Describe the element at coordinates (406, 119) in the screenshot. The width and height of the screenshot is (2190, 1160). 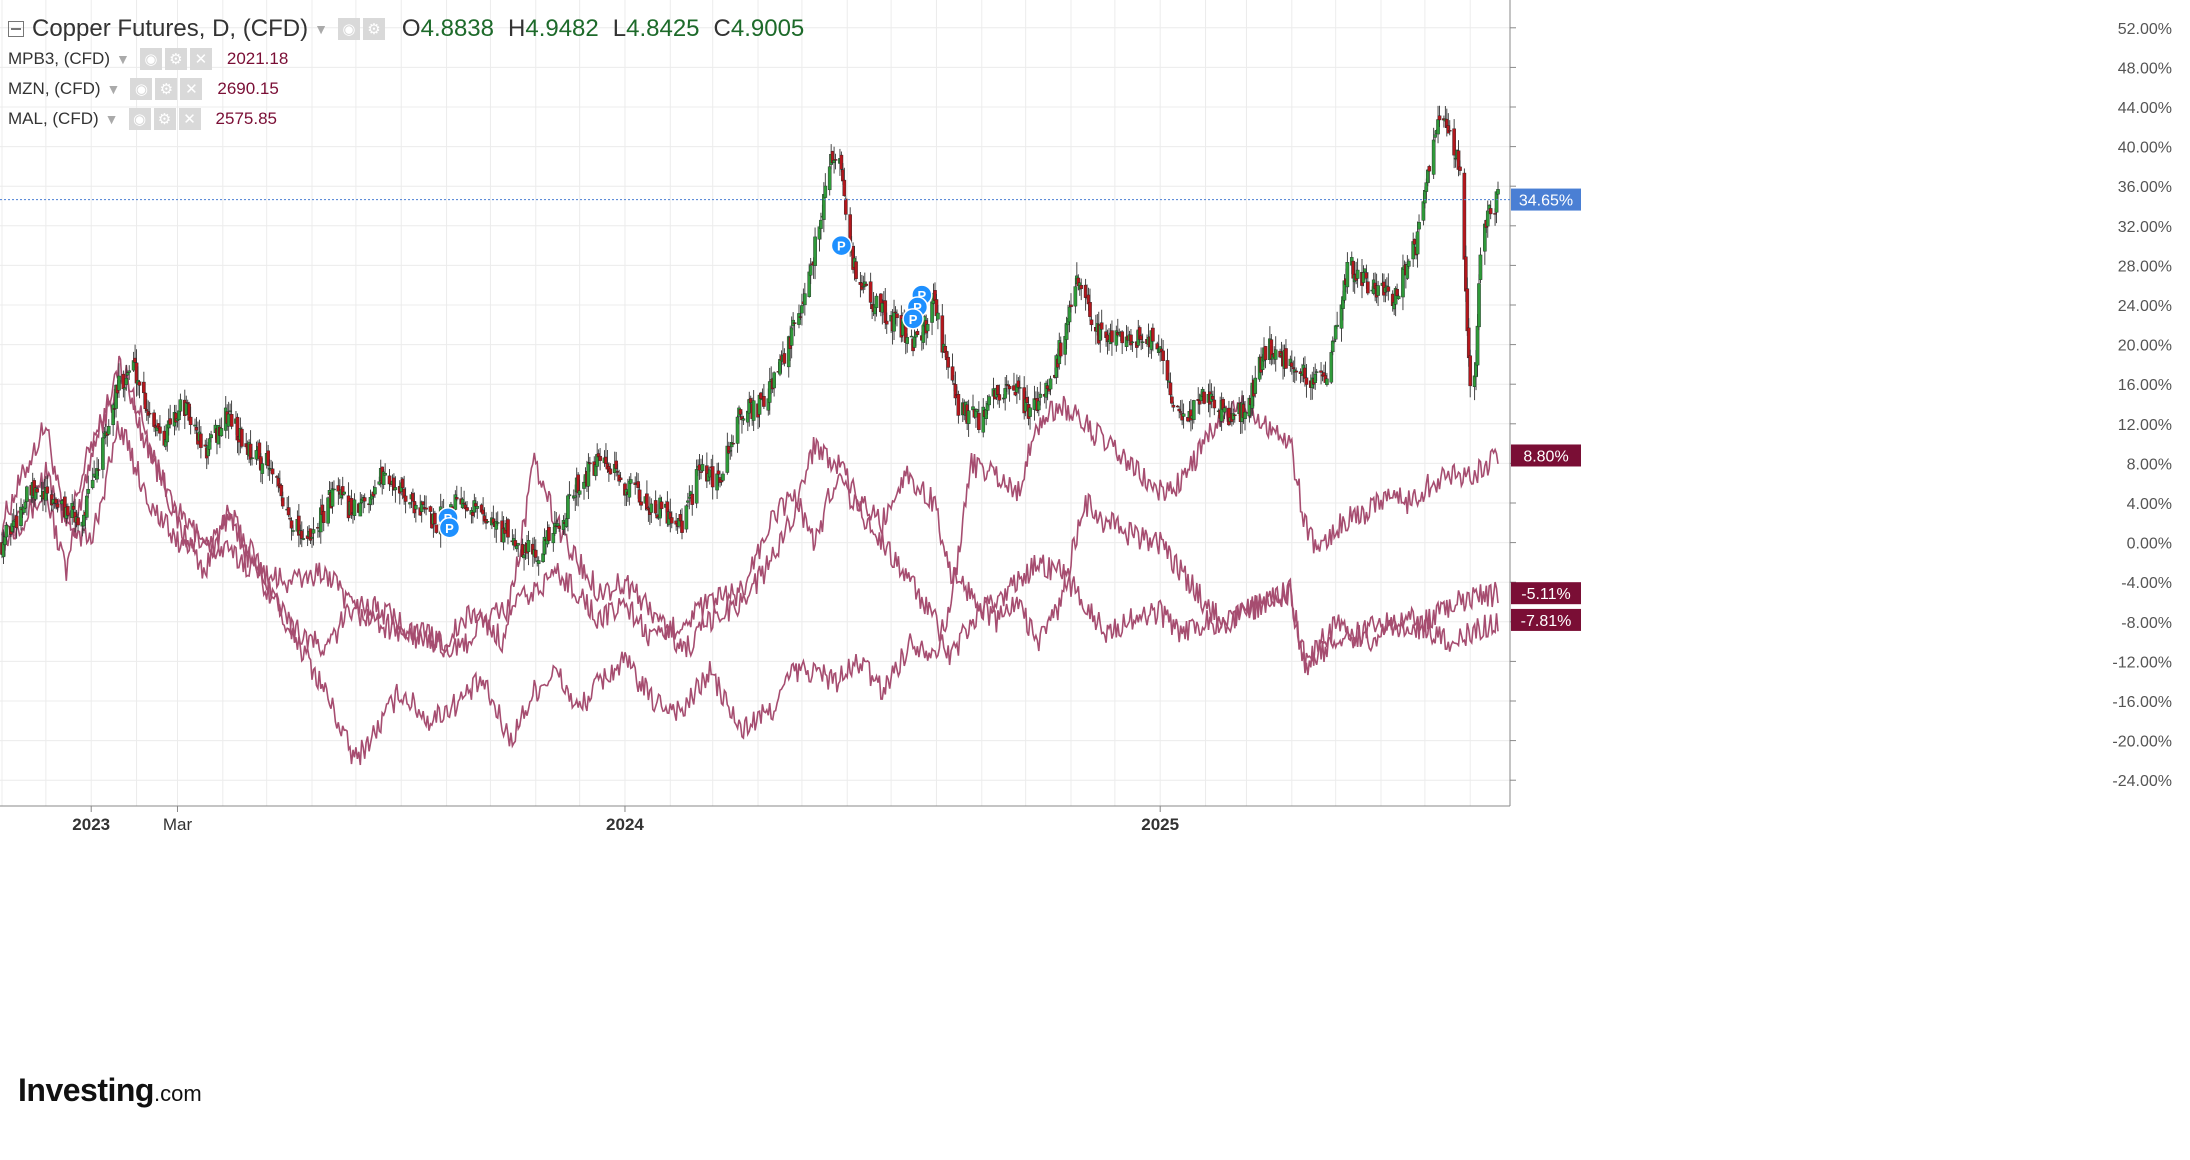
I see `legend-comparison-row: MAL, (CFD) ▼ ◉ ⚙ ✕ 2575.85` at that location.